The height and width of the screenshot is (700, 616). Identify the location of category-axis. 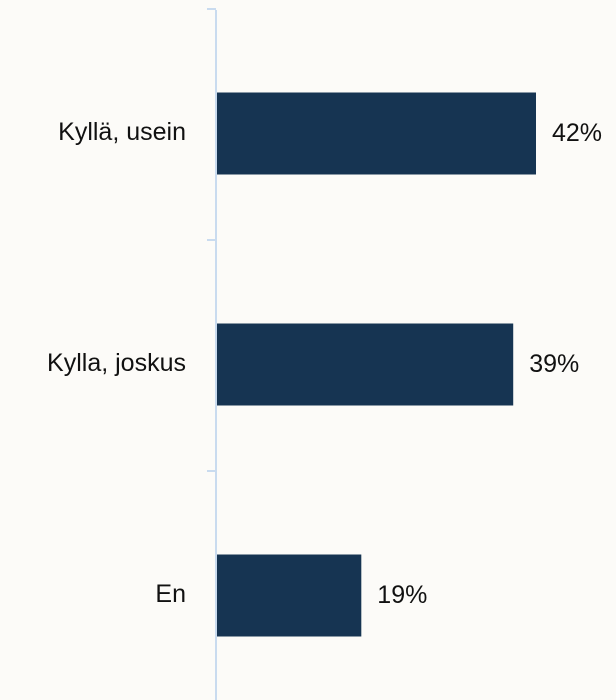
(212, 354).